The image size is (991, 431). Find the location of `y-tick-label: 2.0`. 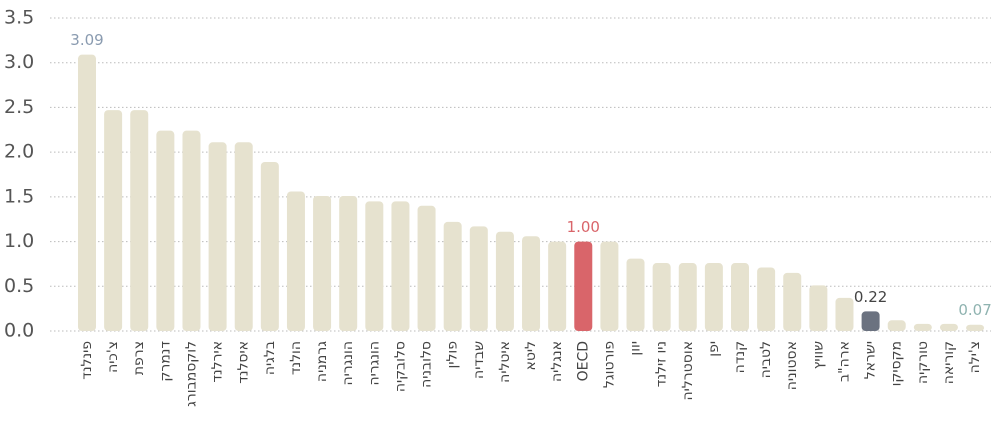

y-tick-label: 2.0 is located at coordinates (19, 152).